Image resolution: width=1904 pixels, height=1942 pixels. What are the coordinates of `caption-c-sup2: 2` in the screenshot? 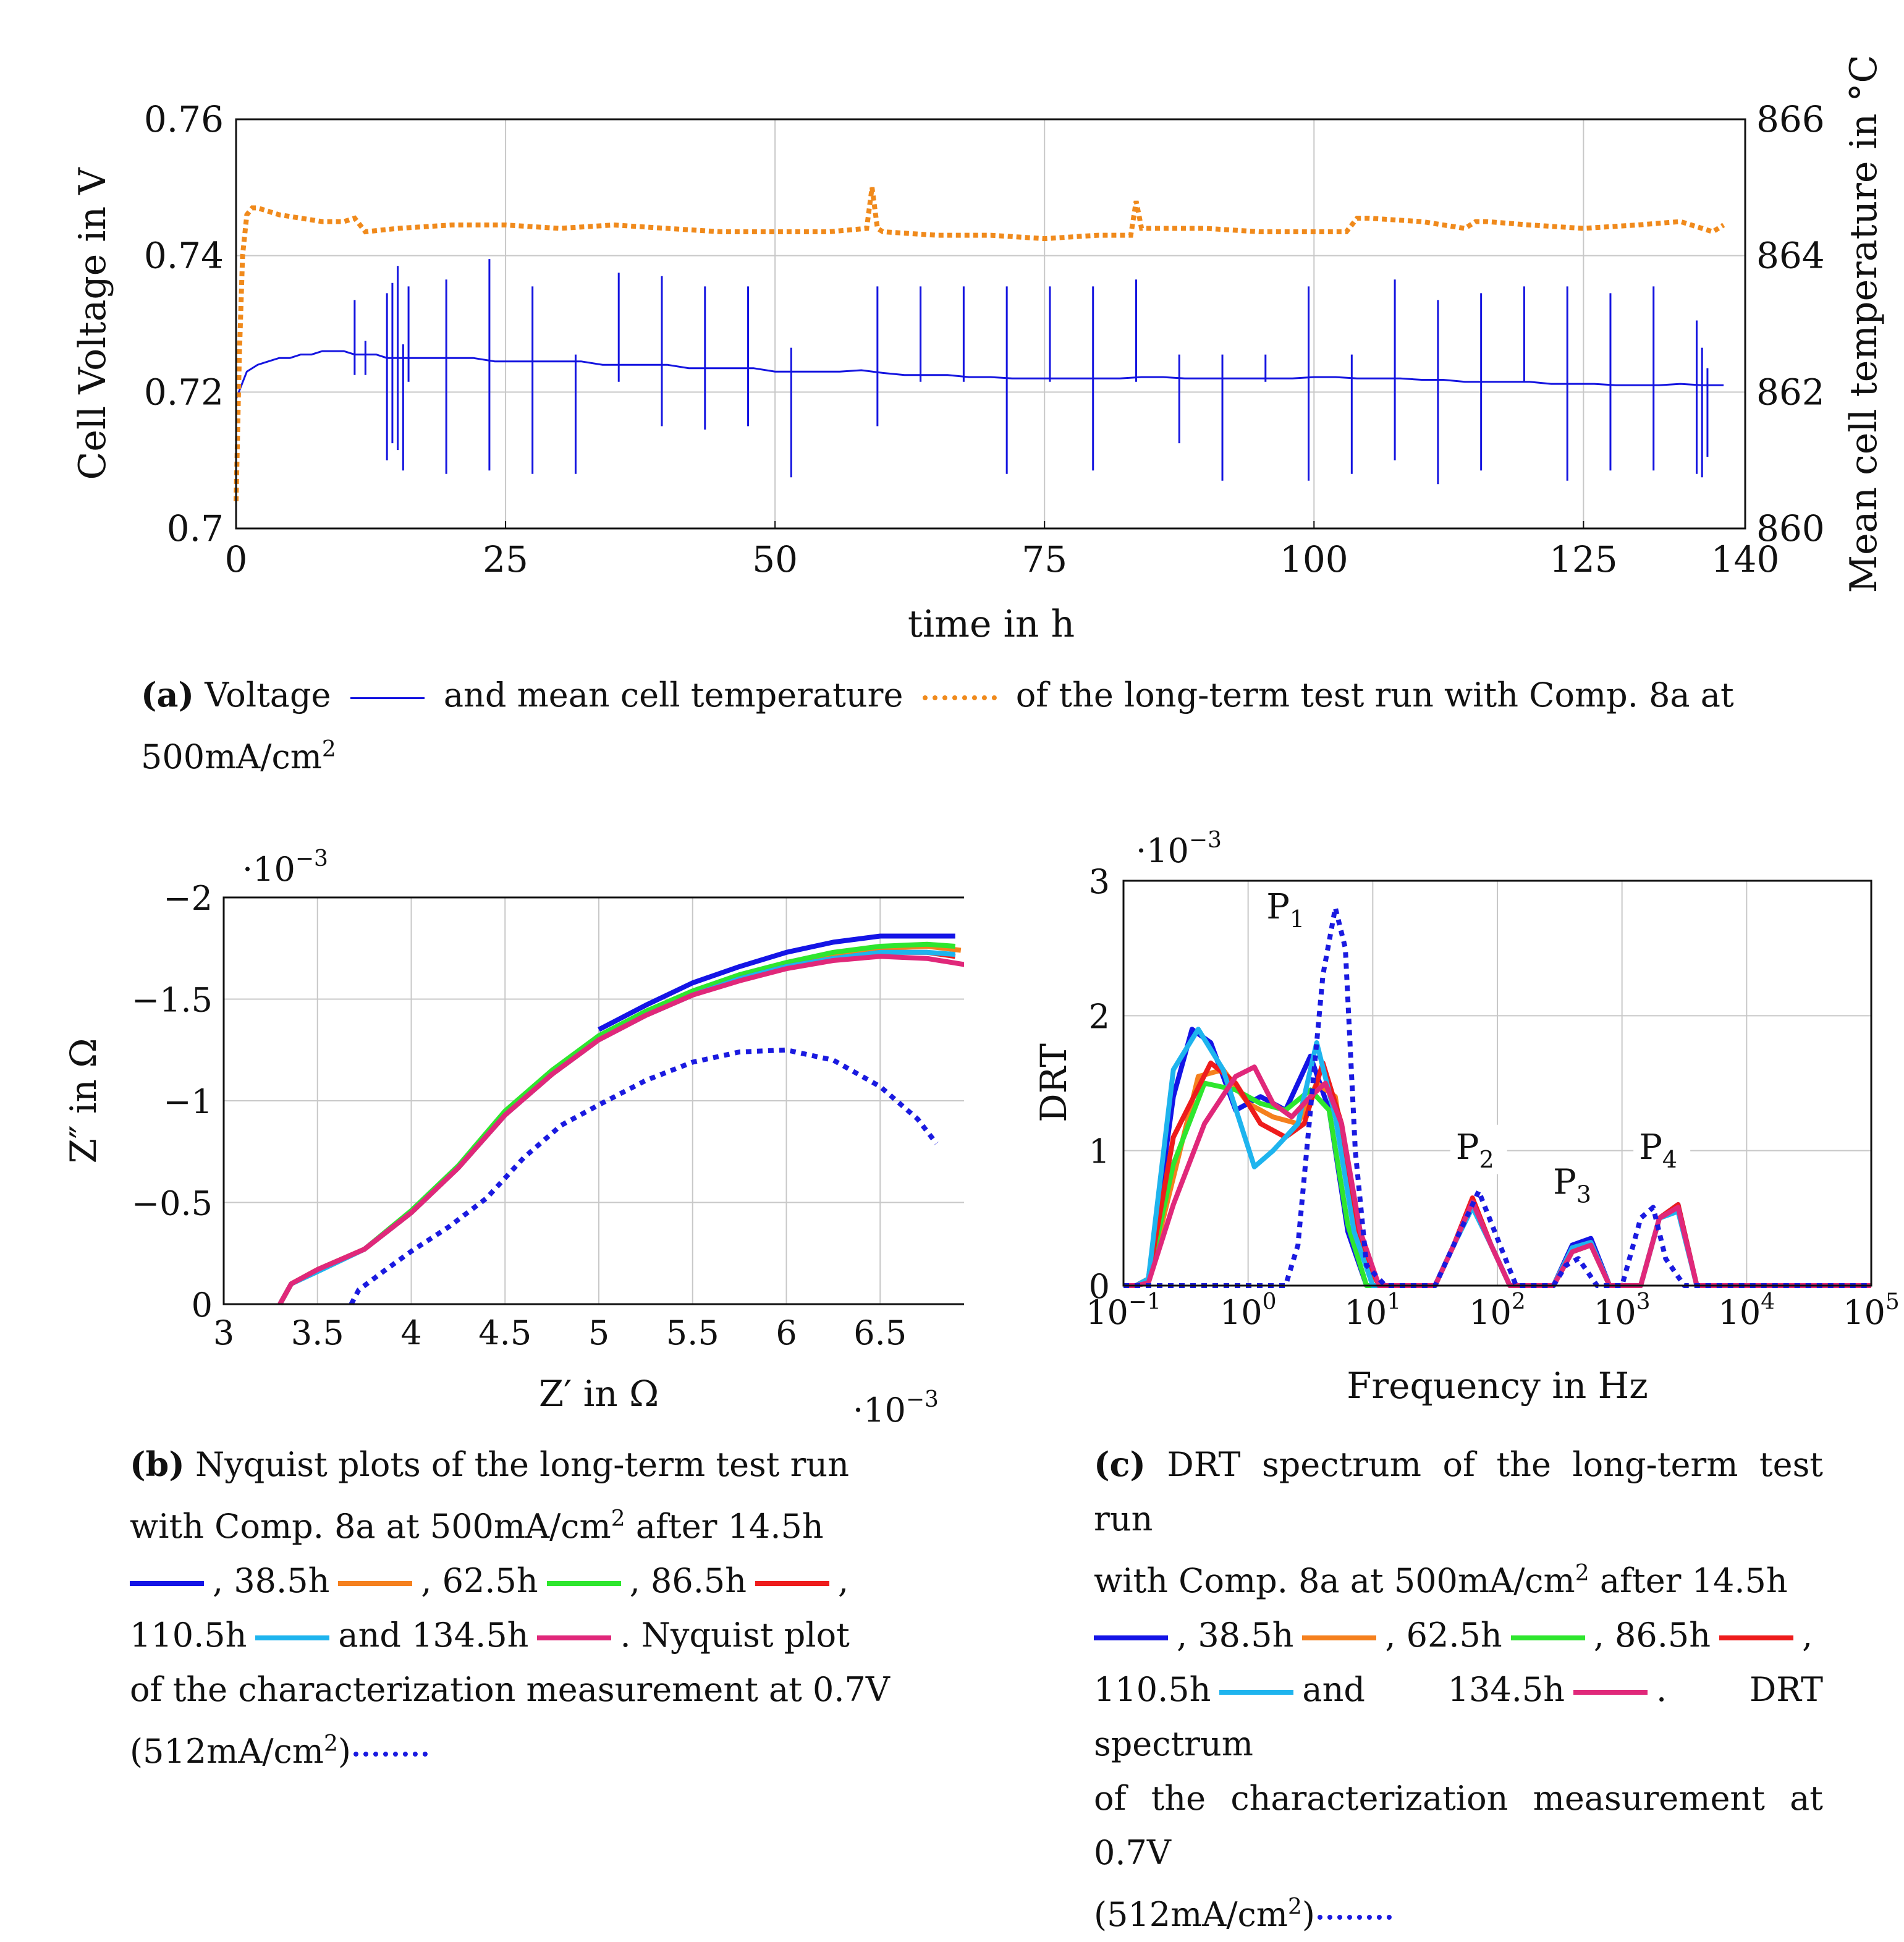 It's located at (1294, 1907).